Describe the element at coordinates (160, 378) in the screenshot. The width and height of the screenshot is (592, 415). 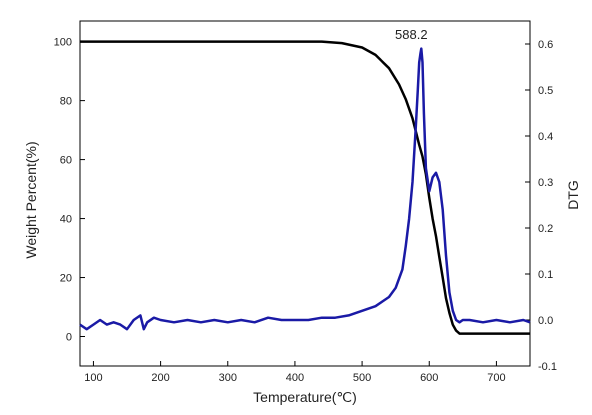
I see `x-tick-label: 200` at that location.